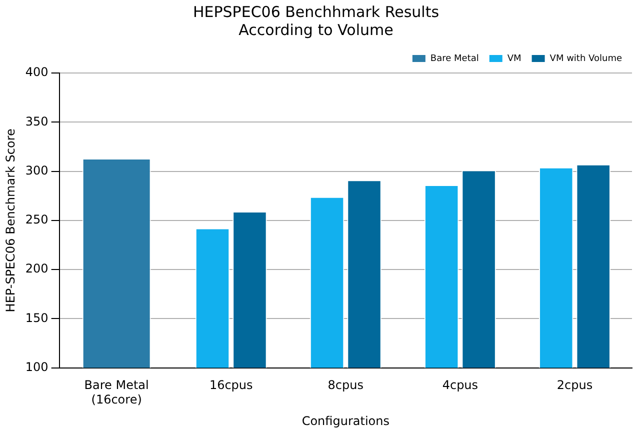  Describe the element at coordinates (116, 392) in the screenshot. I see `x-tick-label: Bare Metal (16core)` at that location.